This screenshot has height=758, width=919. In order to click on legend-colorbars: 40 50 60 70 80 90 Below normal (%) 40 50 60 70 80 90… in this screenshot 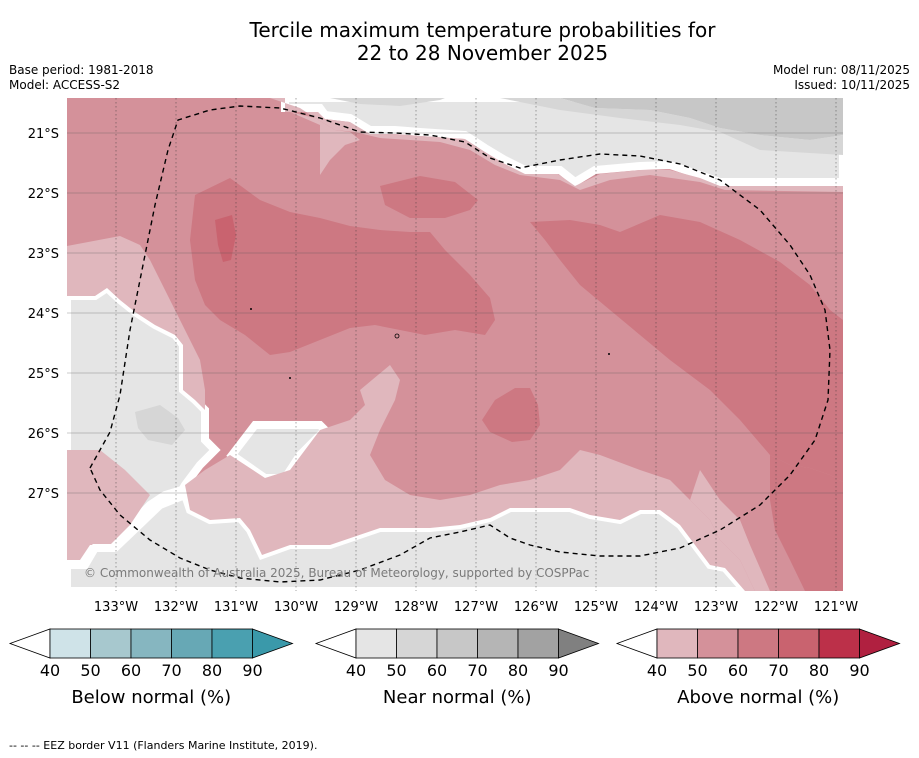, I will do `click(454, 668)`.